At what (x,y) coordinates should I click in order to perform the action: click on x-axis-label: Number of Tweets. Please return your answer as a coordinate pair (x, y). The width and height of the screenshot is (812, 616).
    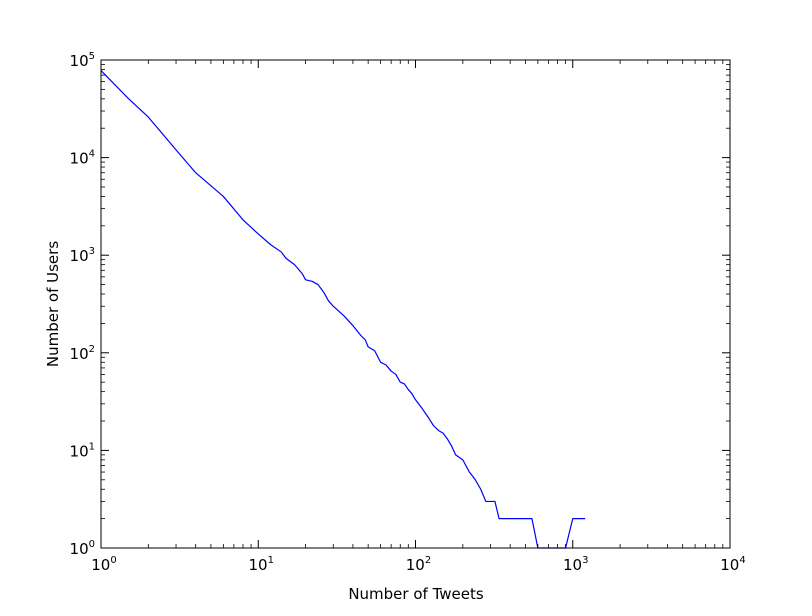
    Looking at the image, I should click on (416, 594).